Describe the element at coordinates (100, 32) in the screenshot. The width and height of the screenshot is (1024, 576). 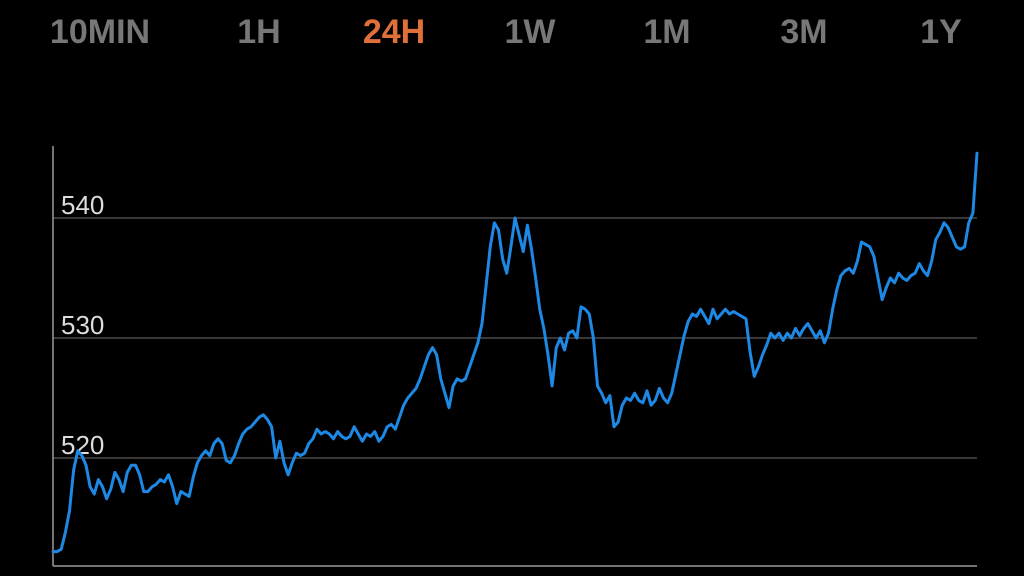
I see `range-tab-10min: 10MIN` at that location.